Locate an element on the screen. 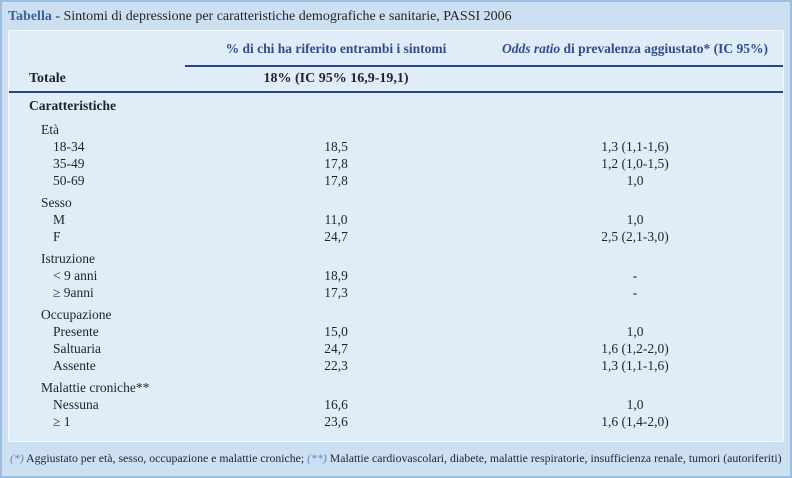 This screenshot has width=792, height=478. table-row: Sesso is located at coordinates (396, 202).